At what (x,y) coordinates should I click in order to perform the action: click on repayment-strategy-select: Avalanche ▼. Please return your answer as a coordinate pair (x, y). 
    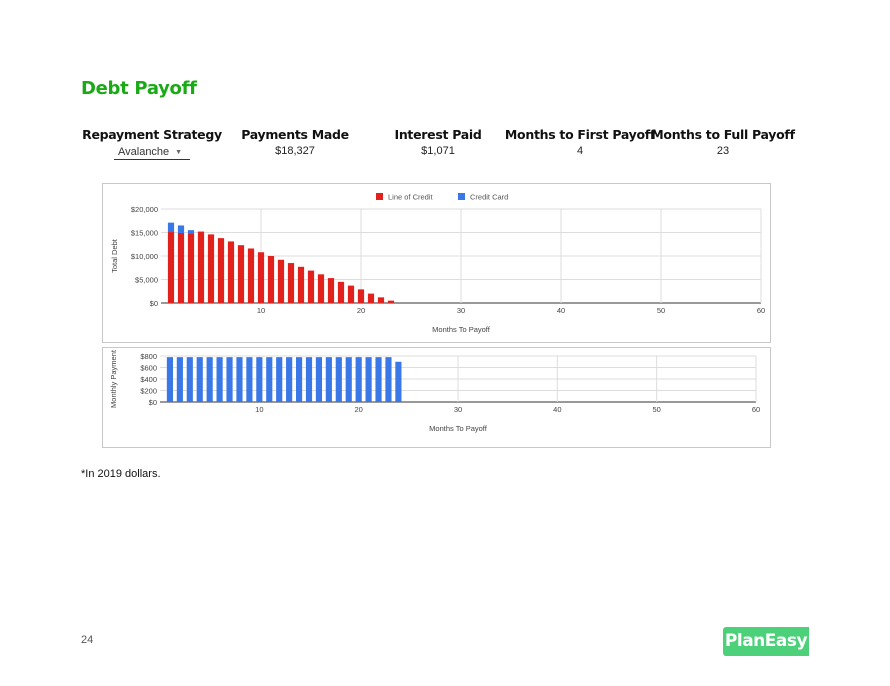
    Looking at the image, I should click on (152, 153).